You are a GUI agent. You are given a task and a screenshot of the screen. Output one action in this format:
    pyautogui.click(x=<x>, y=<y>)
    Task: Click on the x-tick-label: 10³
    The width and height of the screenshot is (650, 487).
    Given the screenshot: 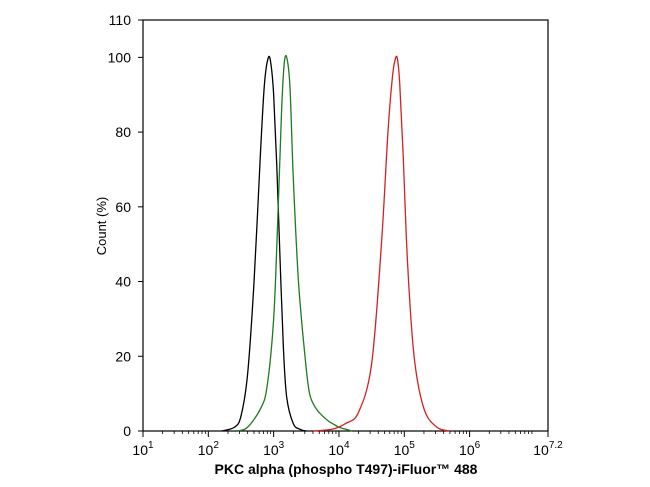 What is the action you would take?
    pyautogui.click(x=274, y=449)
    